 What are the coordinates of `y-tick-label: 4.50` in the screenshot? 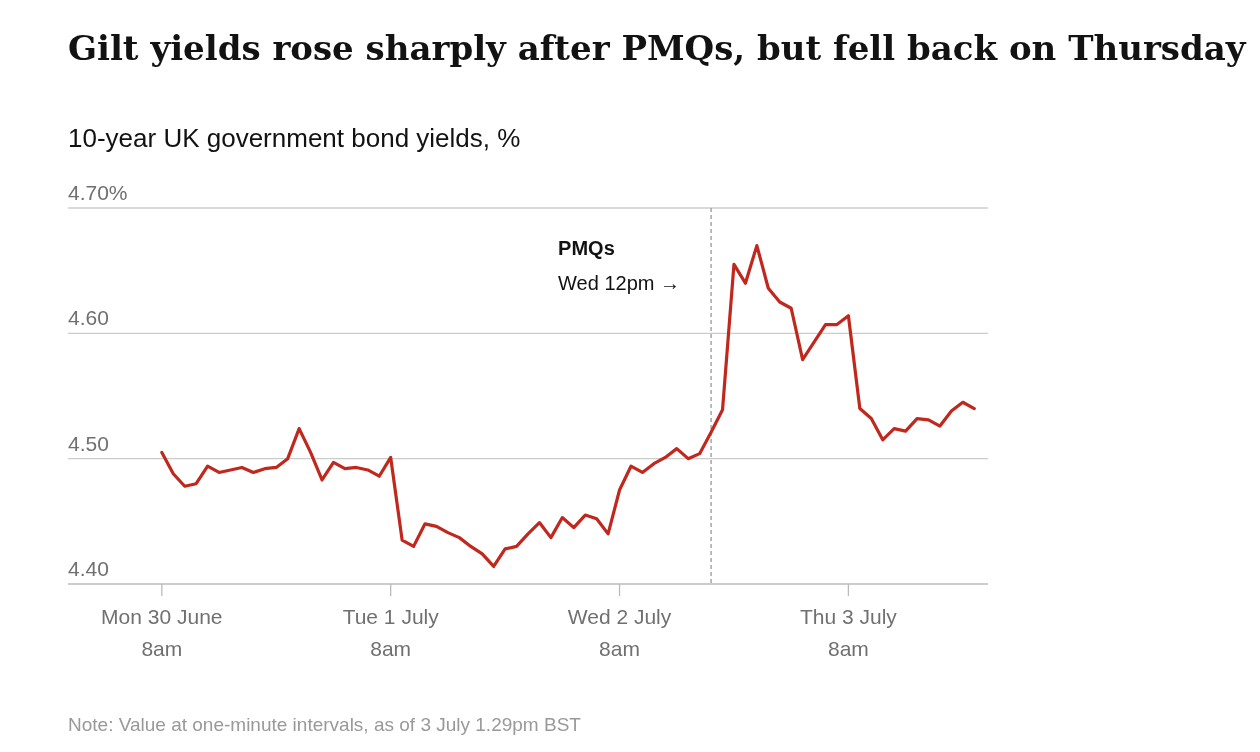 It's located at (88, 443).